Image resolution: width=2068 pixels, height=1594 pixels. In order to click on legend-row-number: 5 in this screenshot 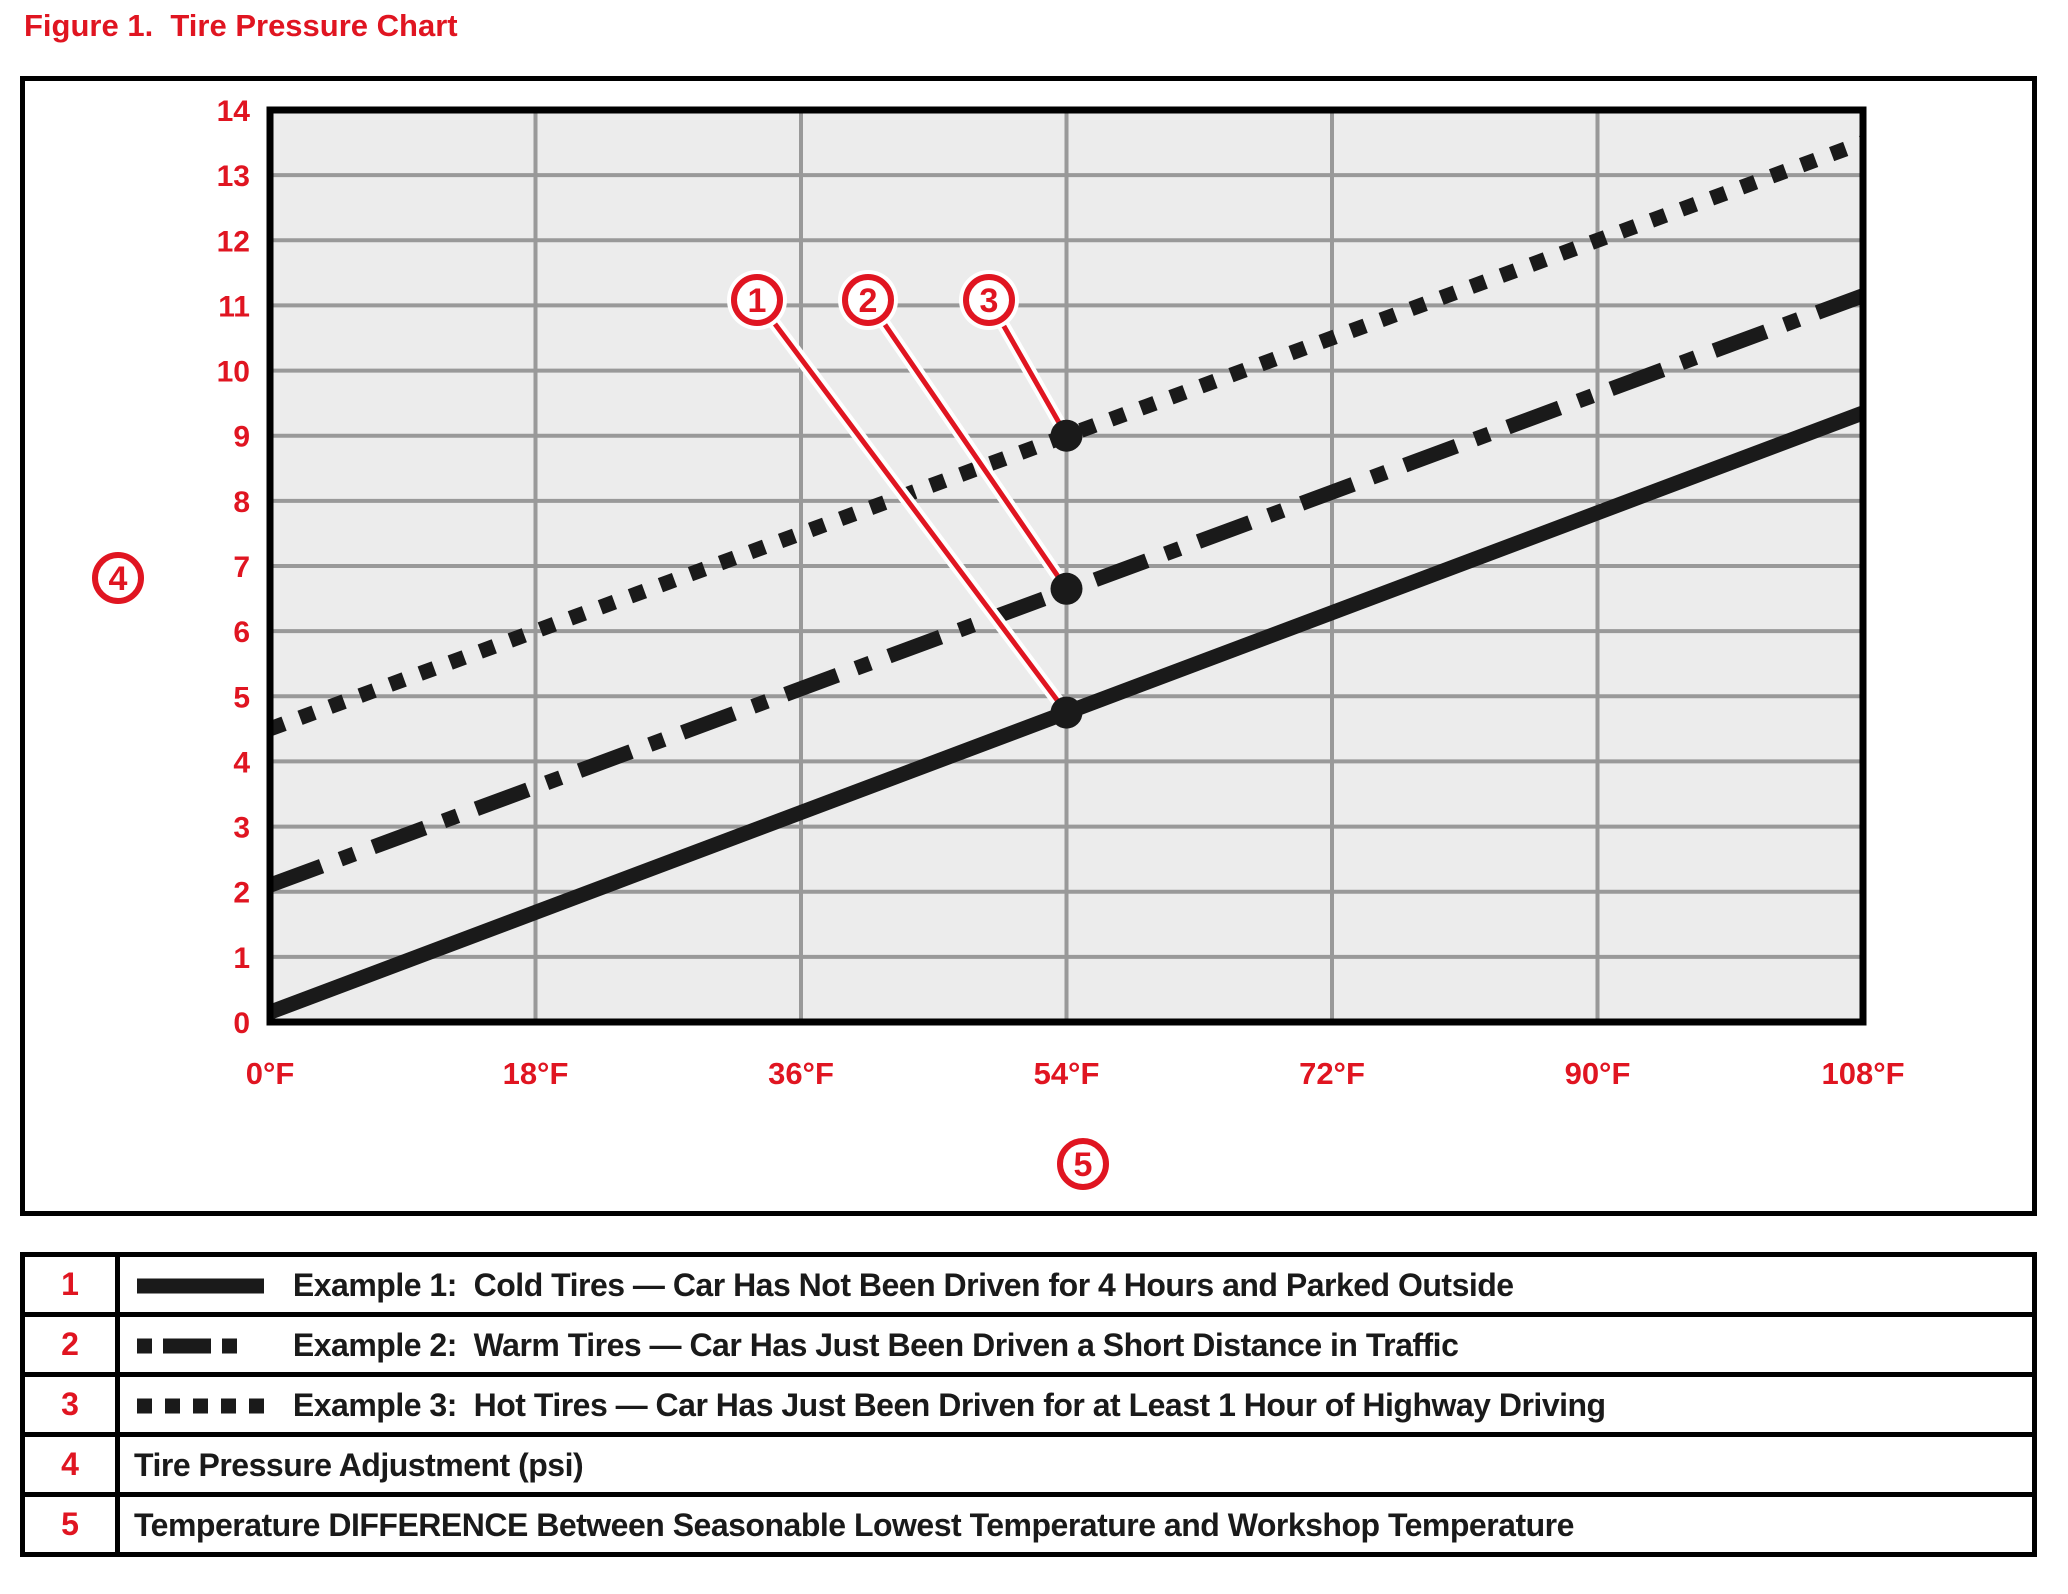, I will do `click(70, 1524)`.